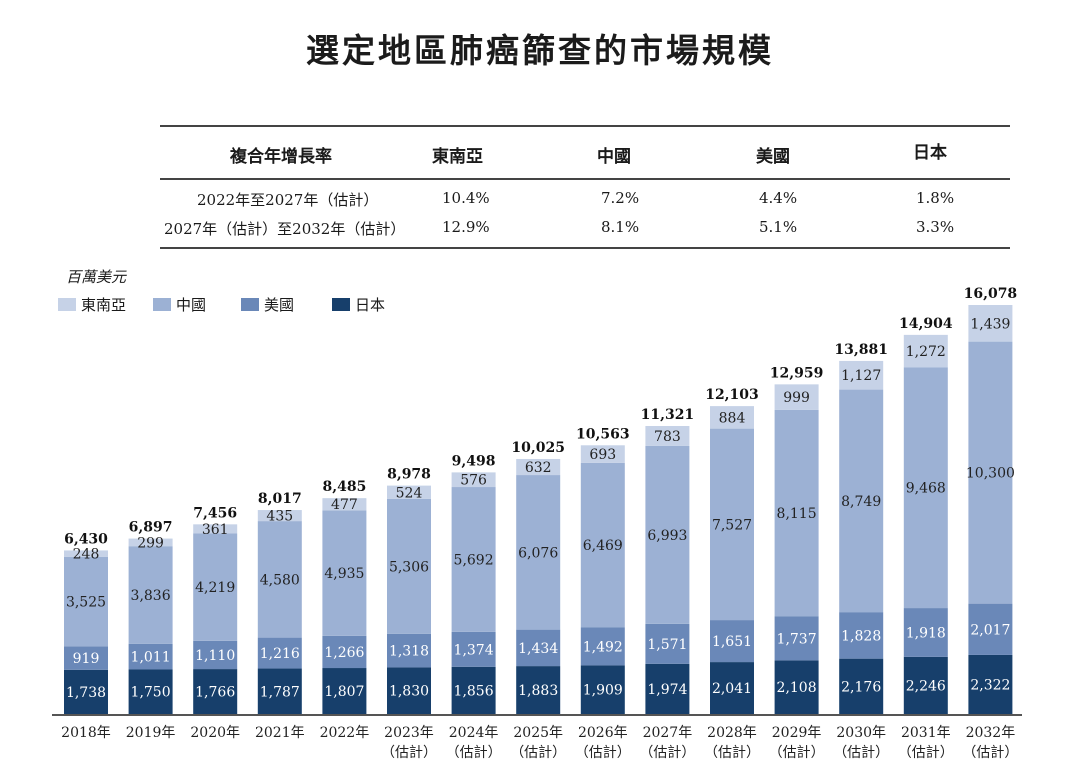  I want to click on data-label: 884, so click(732, 418).